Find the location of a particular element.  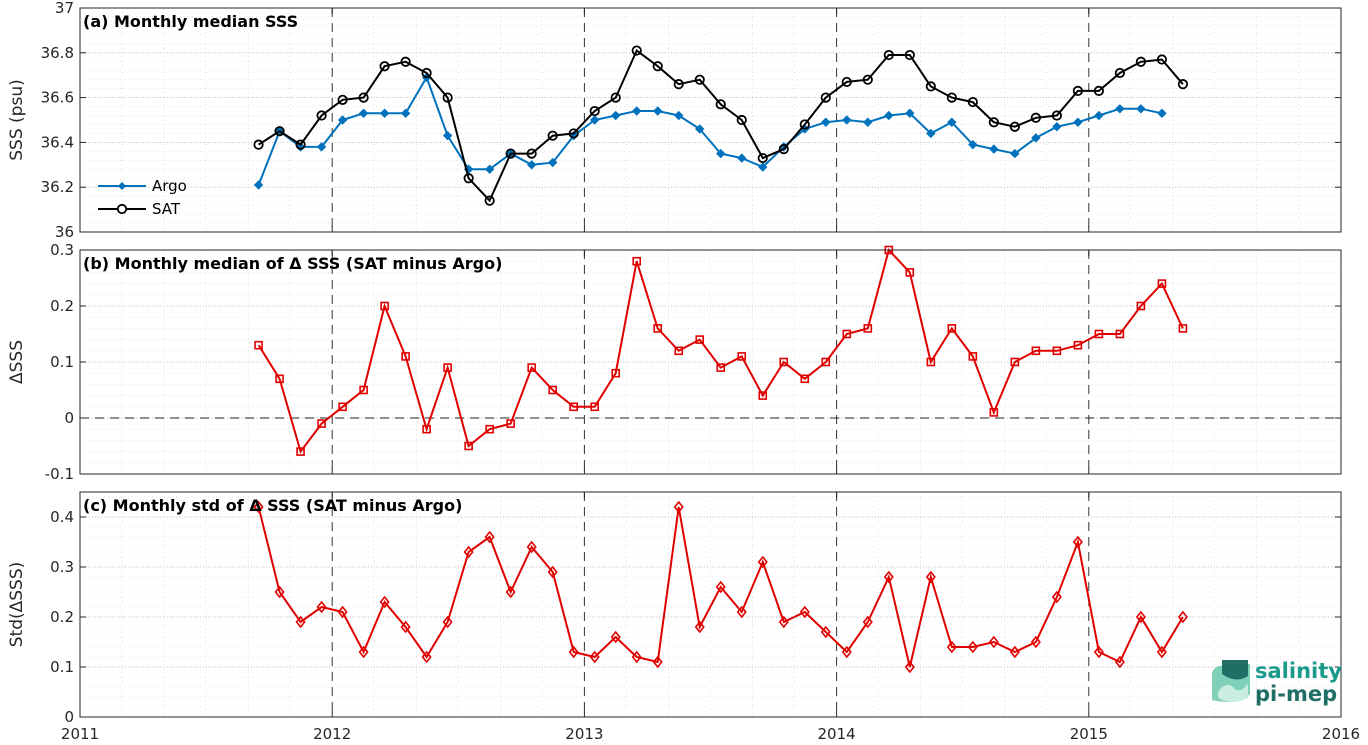

x-tick-label: 2012 is located at coordinates (332, 734).